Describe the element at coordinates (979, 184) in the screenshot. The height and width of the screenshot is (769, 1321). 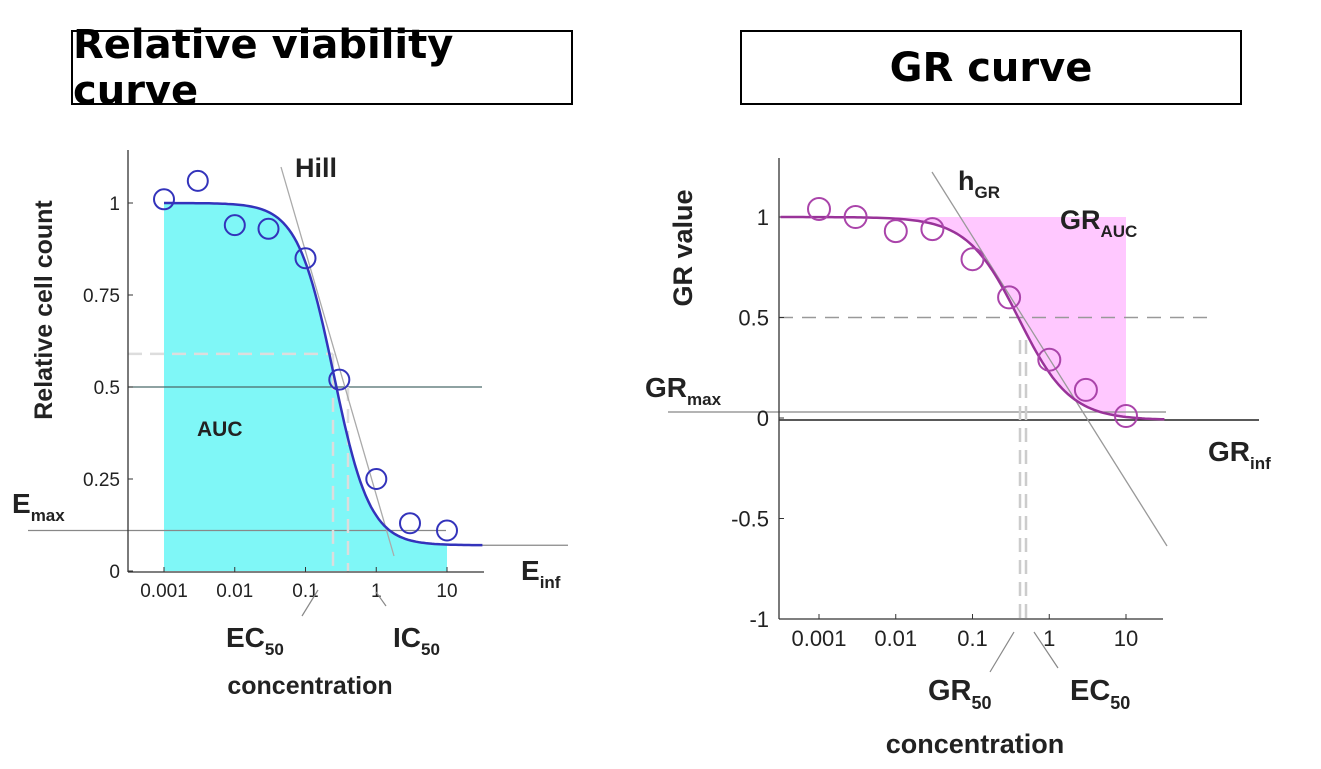
I see `hgr-label: hGR` at that location.